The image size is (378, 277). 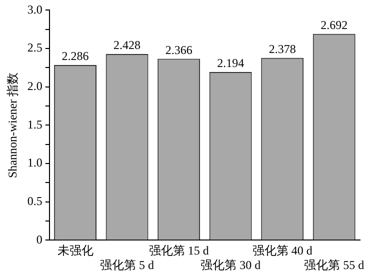 What do you see at coordinates (127, 265) in the screenshot?
I see `x-tick-label: 强化第 5 d` at bounding box center [127, 265].